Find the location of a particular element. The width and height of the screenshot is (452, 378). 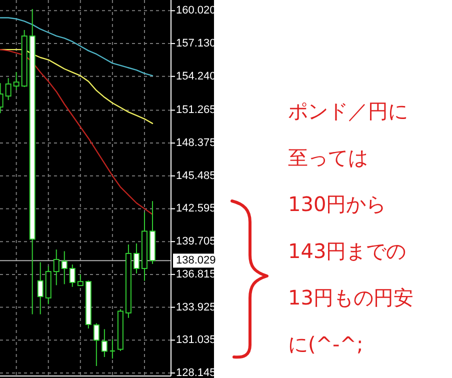

text: 130円から is located at coordinates (337, 204).